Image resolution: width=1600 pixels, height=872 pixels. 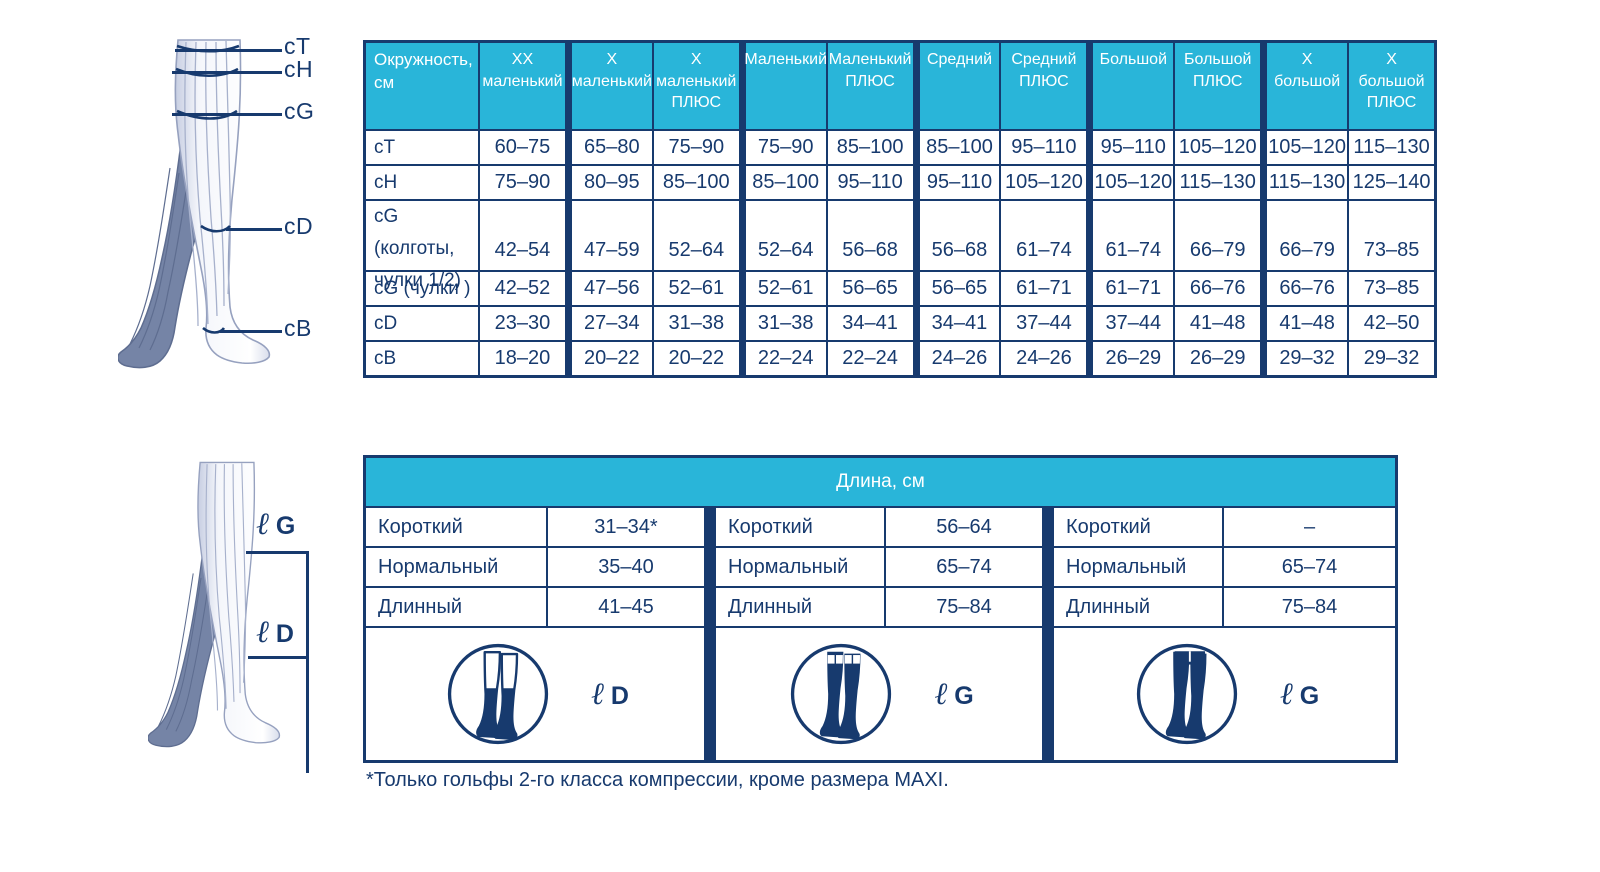 I want to click on measure-line-cG, so click(x=227, y=114).